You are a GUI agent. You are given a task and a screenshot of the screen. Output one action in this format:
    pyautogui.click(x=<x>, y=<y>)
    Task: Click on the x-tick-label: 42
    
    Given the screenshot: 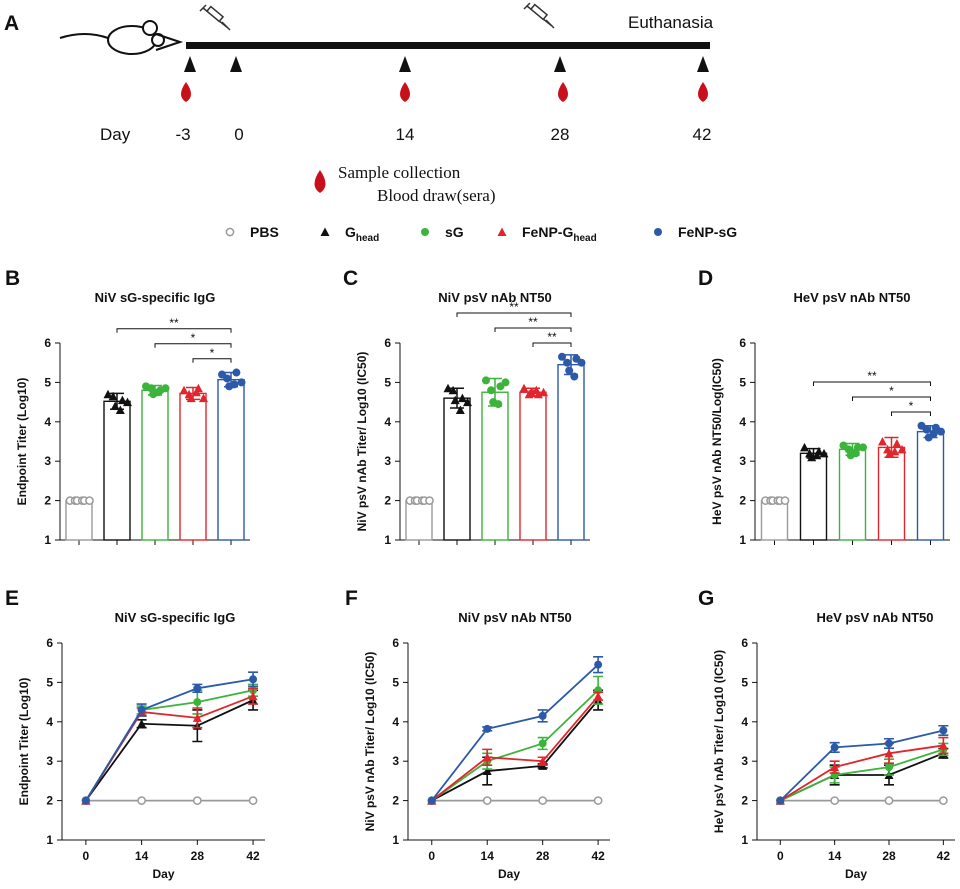 What is the action you would take?
    pyautogui.click(x=944, y=856)
    